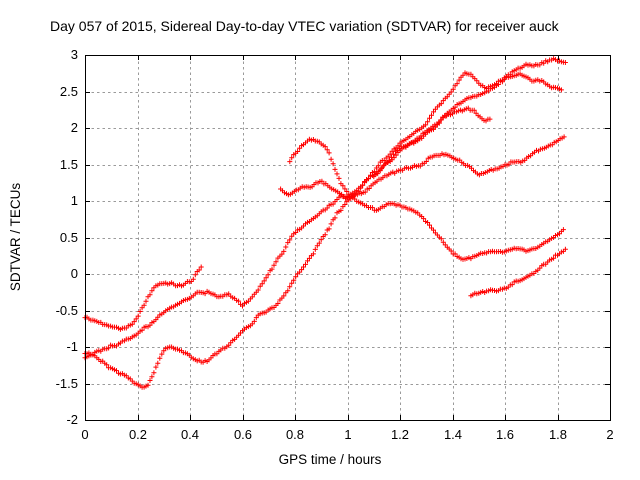 This screenshot has height=480, width=640. Describe the element at coordinates (190, 434) in the screenshot. I see `x-tick-label: 0.4` at that location.